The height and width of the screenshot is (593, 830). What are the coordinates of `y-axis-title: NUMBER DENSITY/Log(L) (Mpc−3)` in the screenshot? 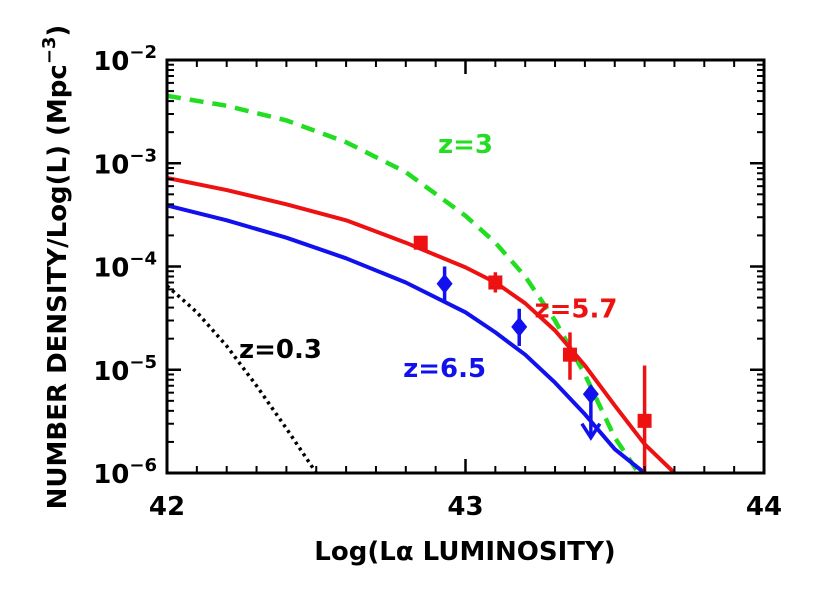 It's located at (56, 267).